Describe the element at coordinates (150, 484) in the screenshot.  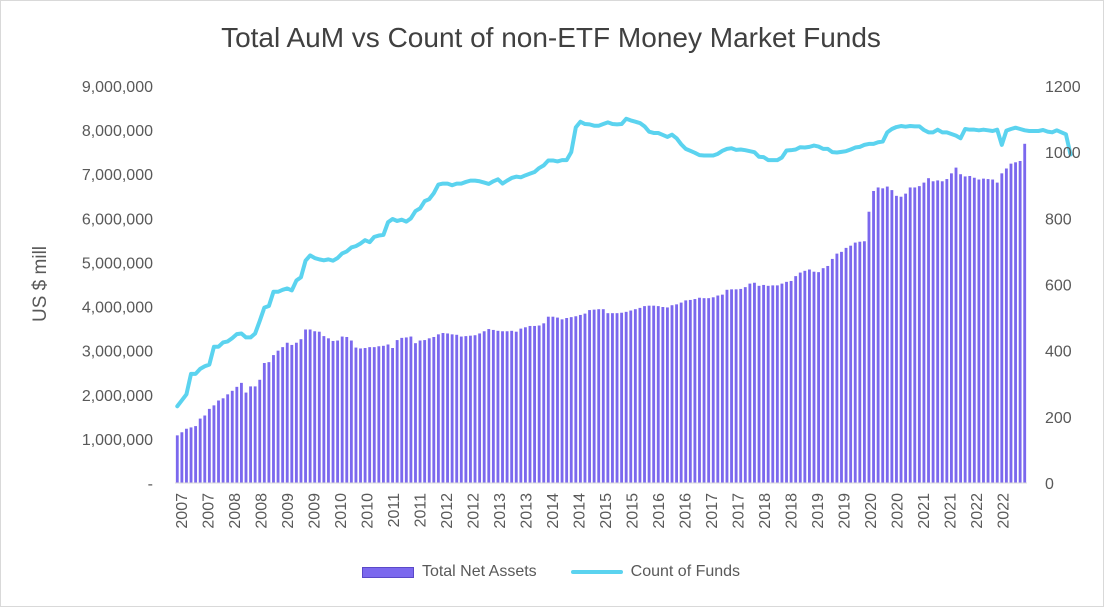
I see `y-tick-label: -` at that location.